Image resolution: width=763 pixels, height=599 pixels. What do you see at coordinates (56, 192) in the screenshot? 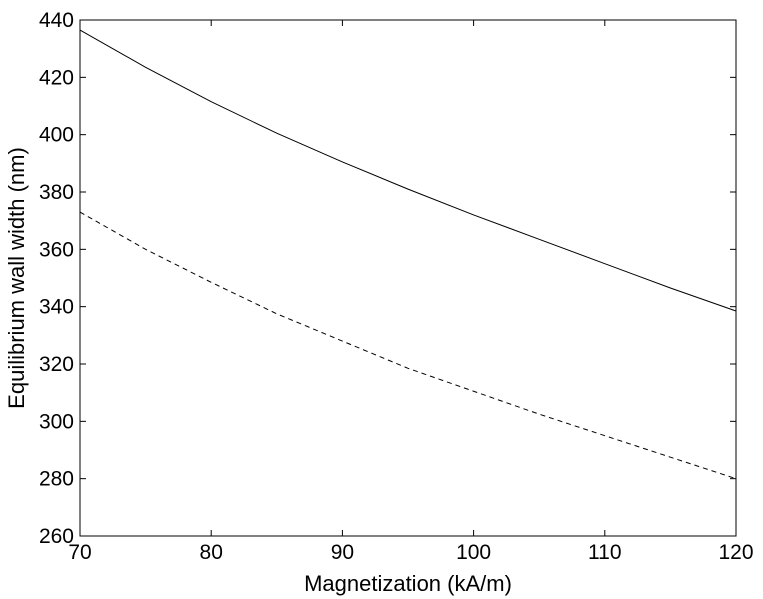
I see `y-tick-label: 380` at bounding box center [56, 192].